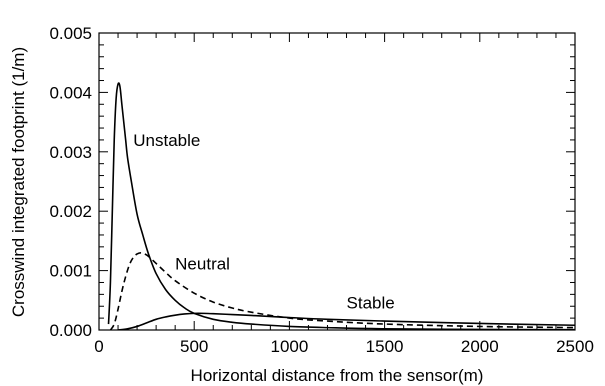 The width and height of the screenshot is (605, 386). What do you see at coordinates (166, 140) in the screenshot?
I see `annotation-unstable: Unstable` at bounding box center [166, 140].